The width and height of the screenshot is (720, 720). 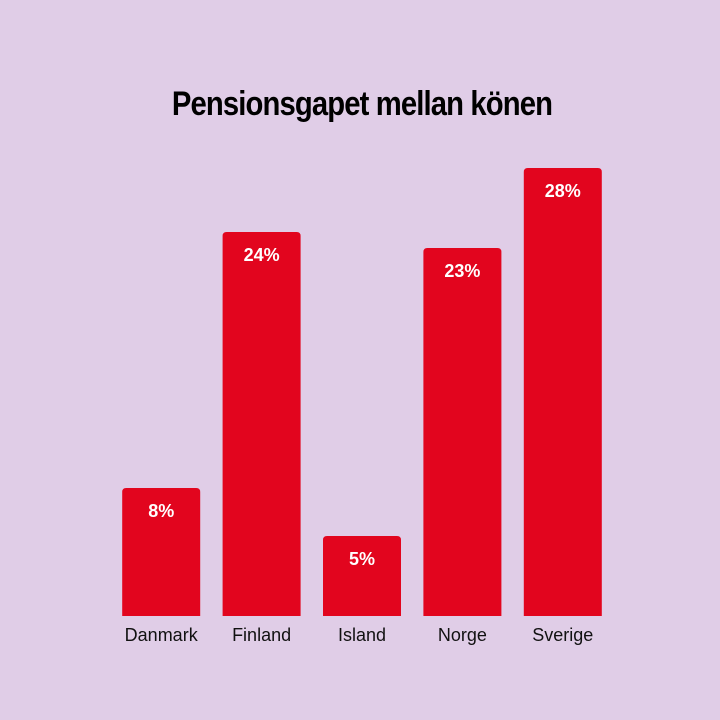 I want to click on value-label: 5%, so click(x=362, y=559).